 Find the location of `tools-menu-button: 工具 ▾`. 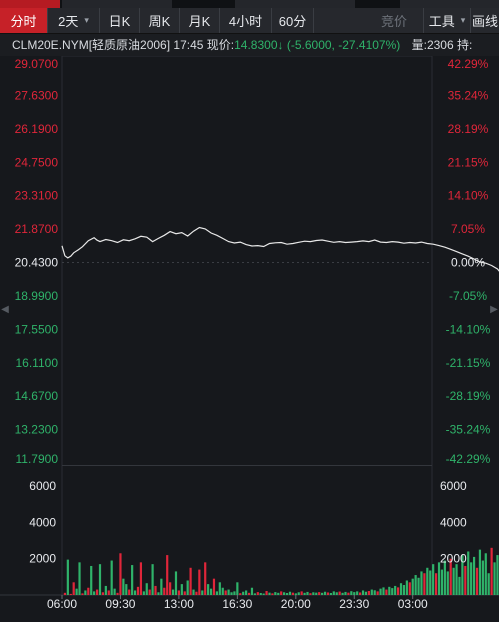

tools-menu-button: 工具 ▾ is located at coordinates (447, 20).